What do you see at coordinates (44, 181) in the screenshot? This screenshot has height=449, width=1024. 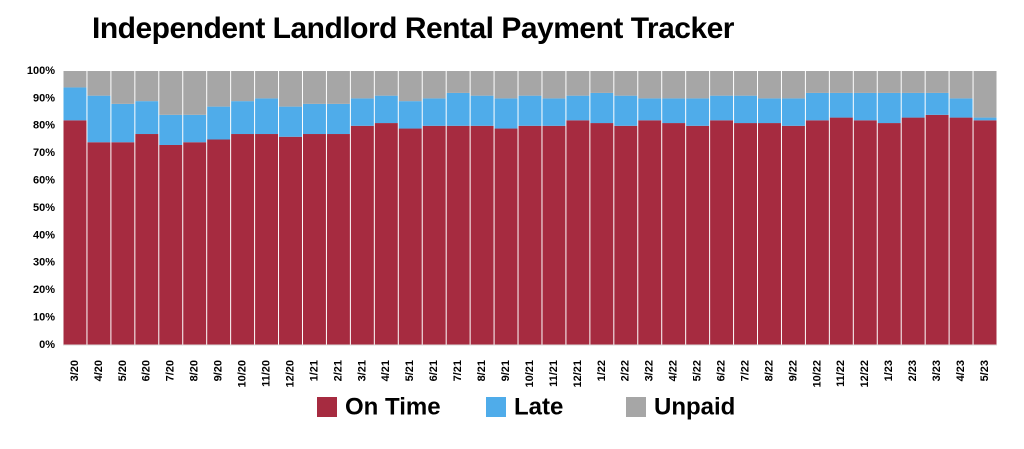 I see `y-tick-label: 60%` at bounding box center [44, 181].